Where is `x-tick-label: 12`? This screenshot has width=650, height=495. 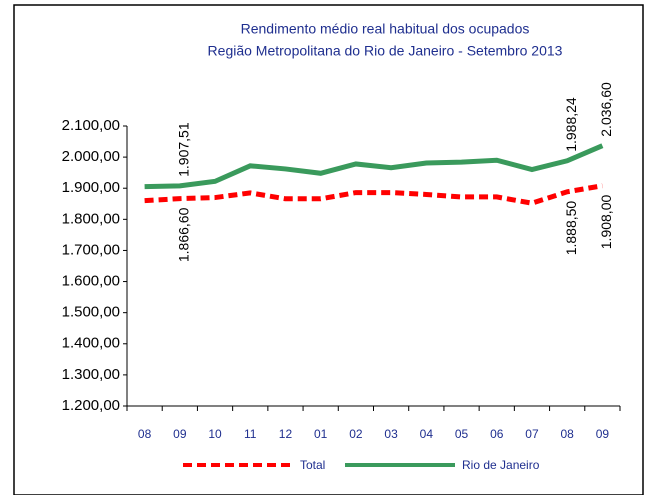
x-tick-label: 12 is located at coordinates (286, 434).